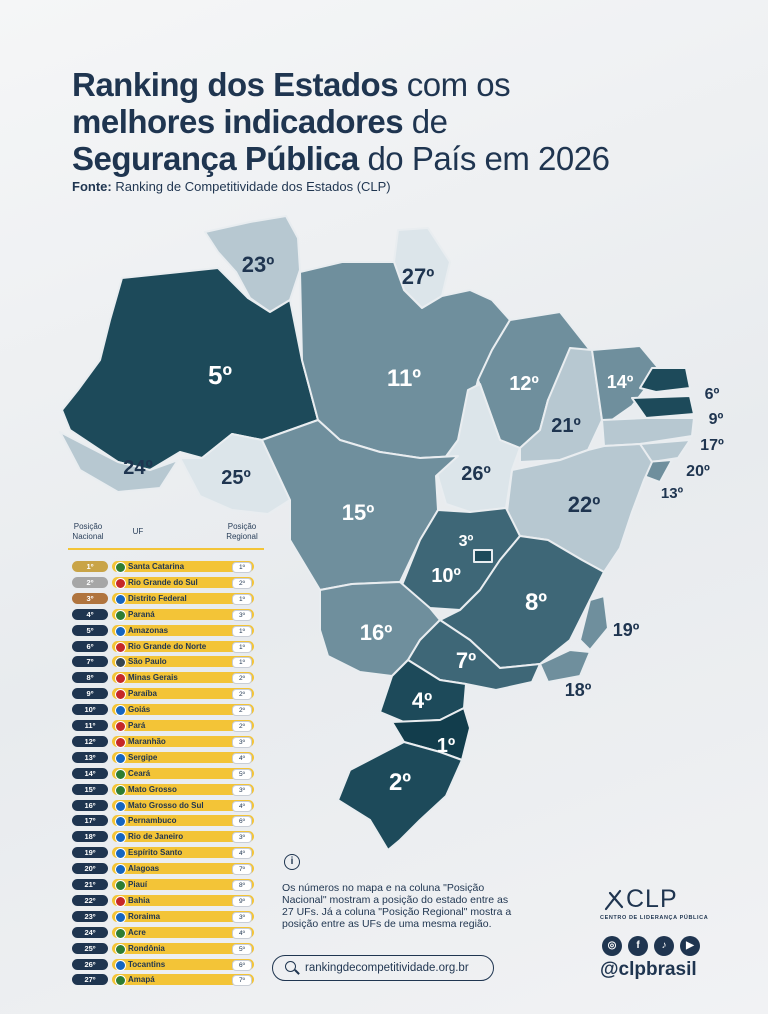  Describe the element at coordinates (143, 757) in the screenshot. I see `state-name: Sergipe` at that location.